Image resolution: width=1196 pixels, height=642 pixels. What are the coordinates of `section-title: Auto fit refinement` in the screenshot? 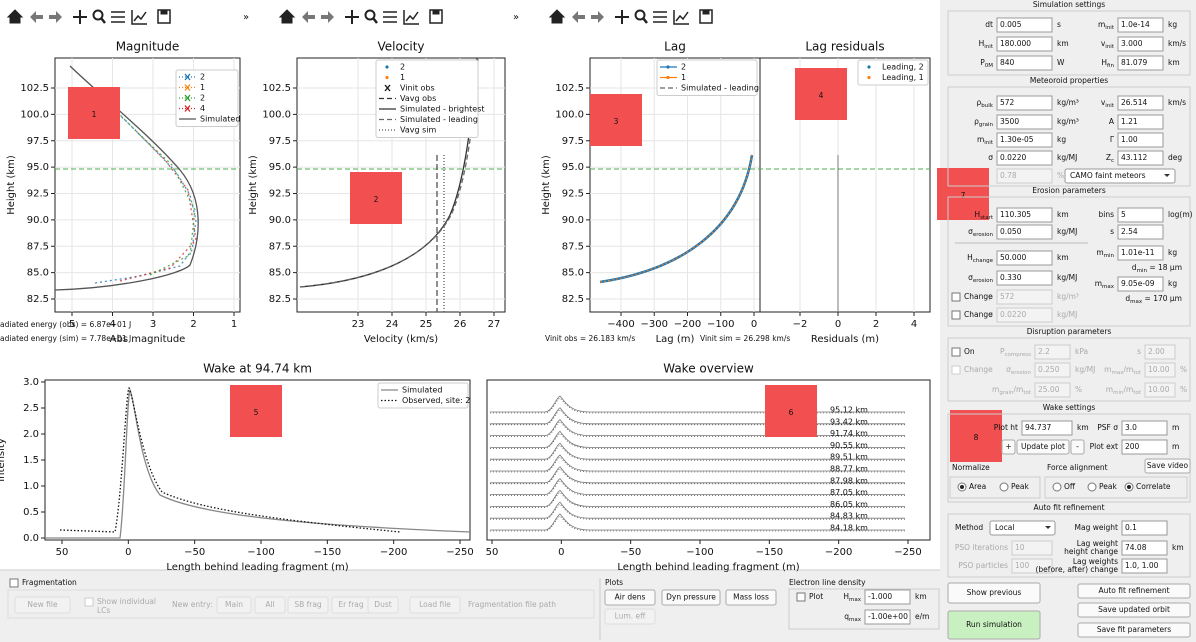 It's located at (1068, 507).